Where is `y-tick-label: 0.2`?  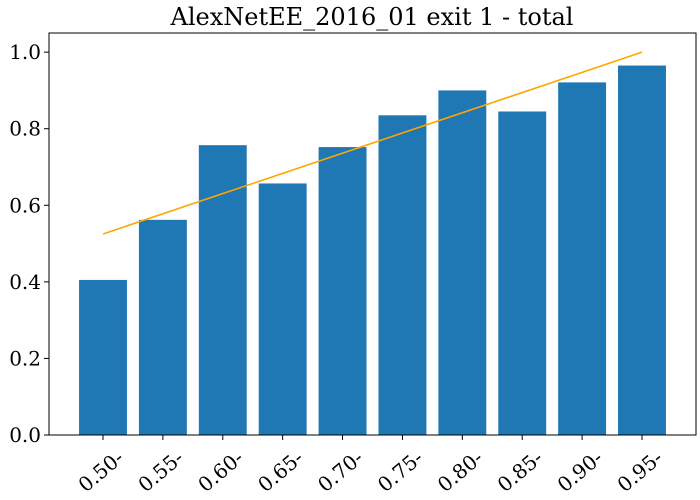
y-tick-label: 0.2 is located at coordinates (25, 358).